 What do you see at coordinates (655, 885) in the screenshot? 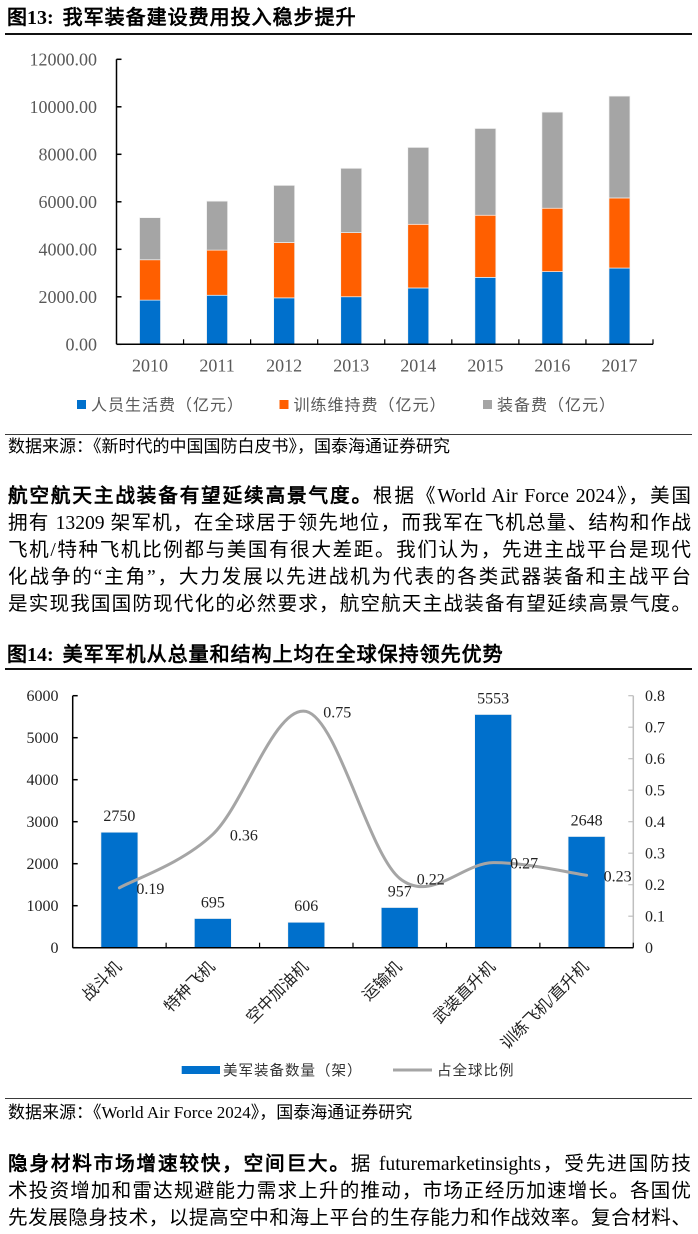
I see `secondary-y-tick-label: 0.2` at bounding box center [655, 885].